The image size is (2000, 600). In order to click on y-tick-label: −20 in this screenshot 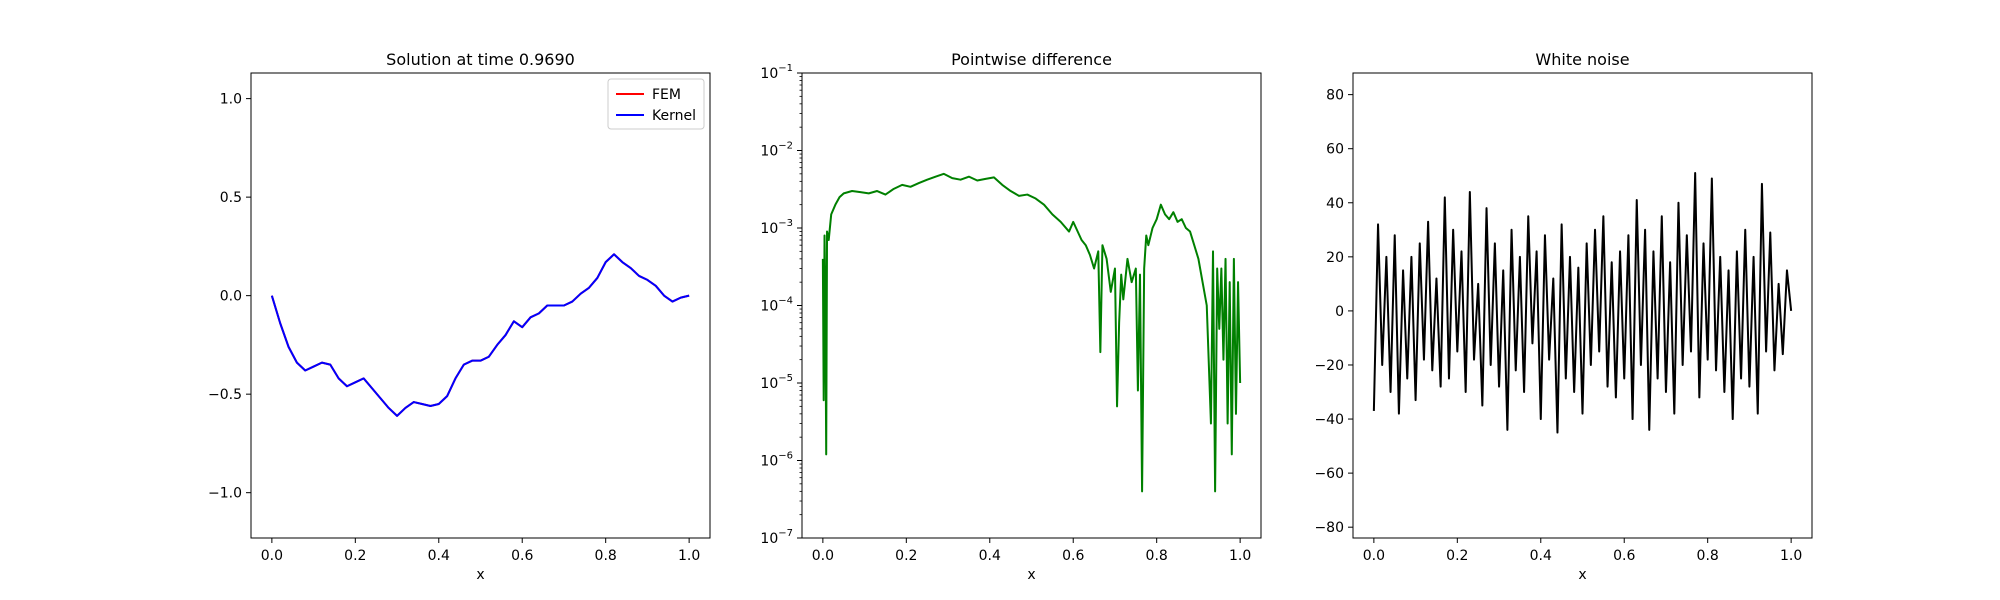, I will do `click(1329, 366)`.